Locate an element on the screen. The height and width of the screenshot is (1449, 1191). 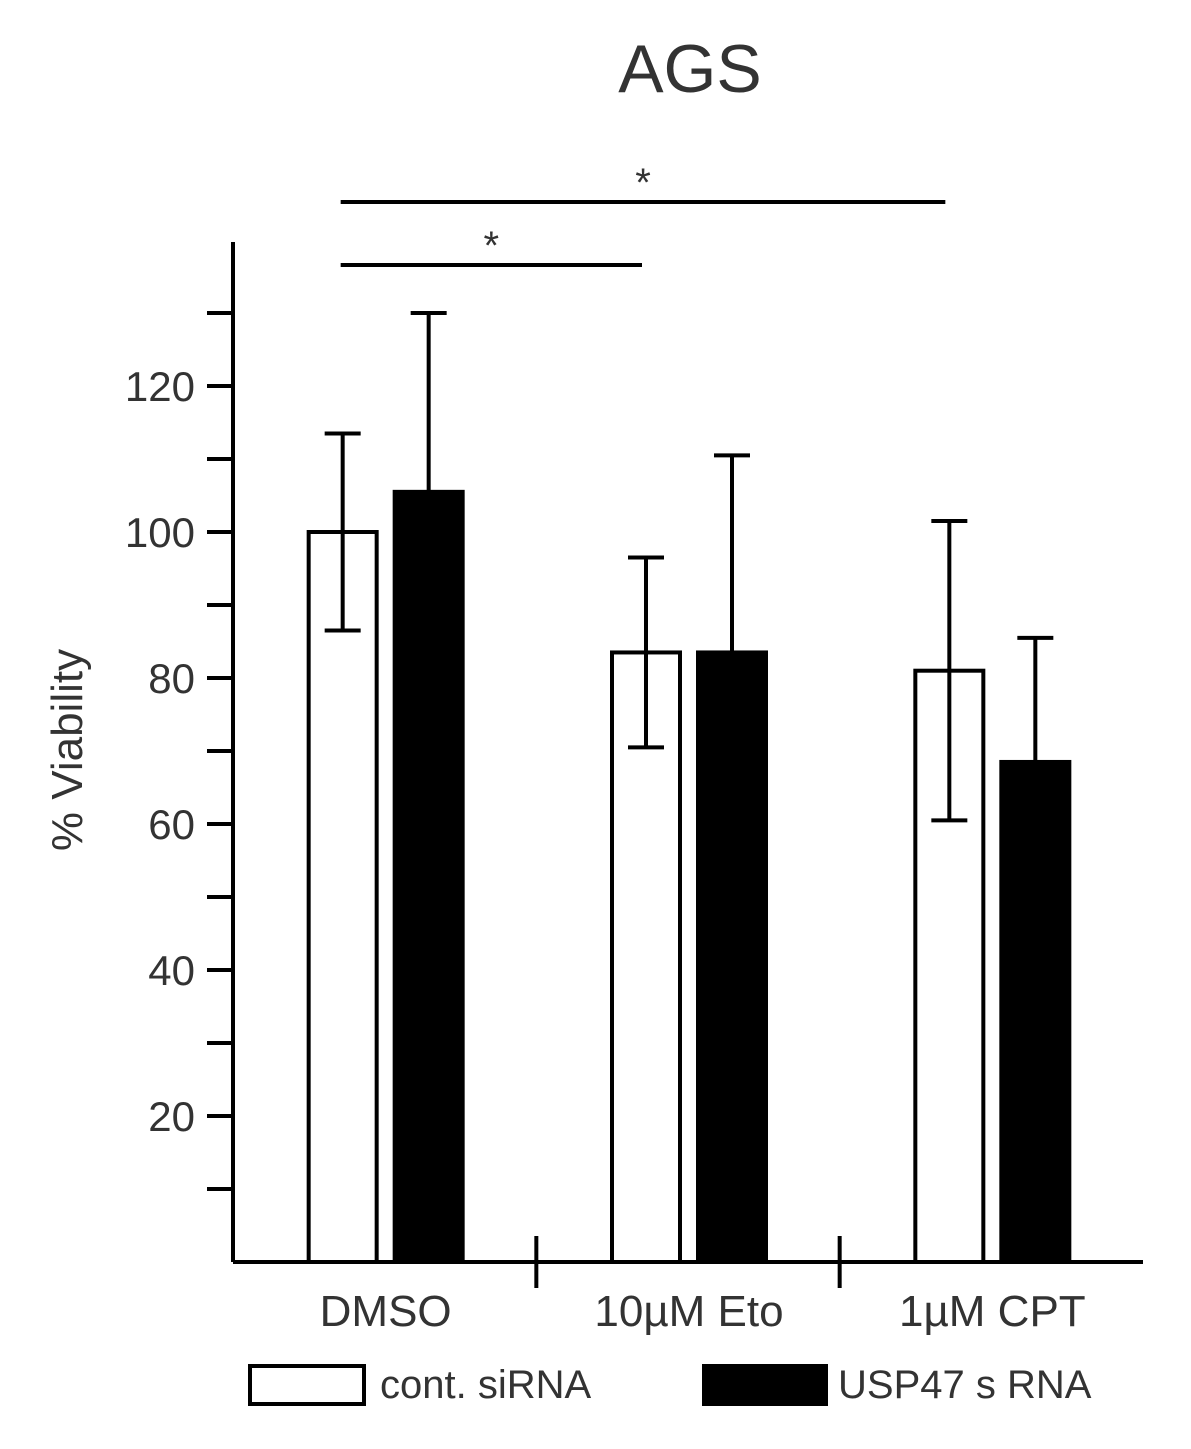
y-tick-label: 60 is located at coordinates (171, 824).